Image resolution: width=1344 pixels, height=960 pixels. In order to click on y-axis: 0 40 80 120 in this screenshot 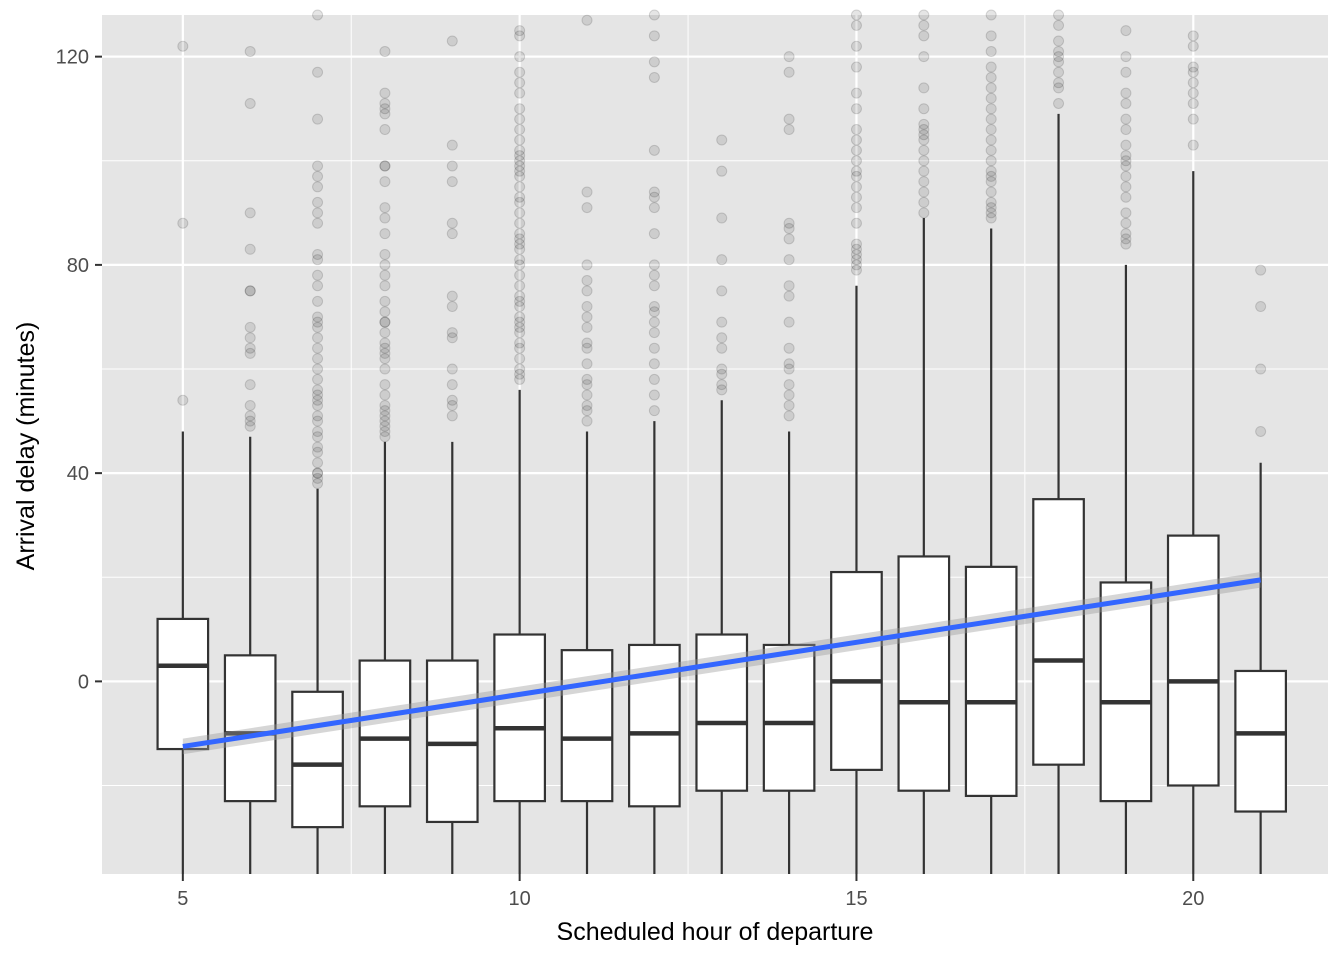, I will do `click(79, 370)`.